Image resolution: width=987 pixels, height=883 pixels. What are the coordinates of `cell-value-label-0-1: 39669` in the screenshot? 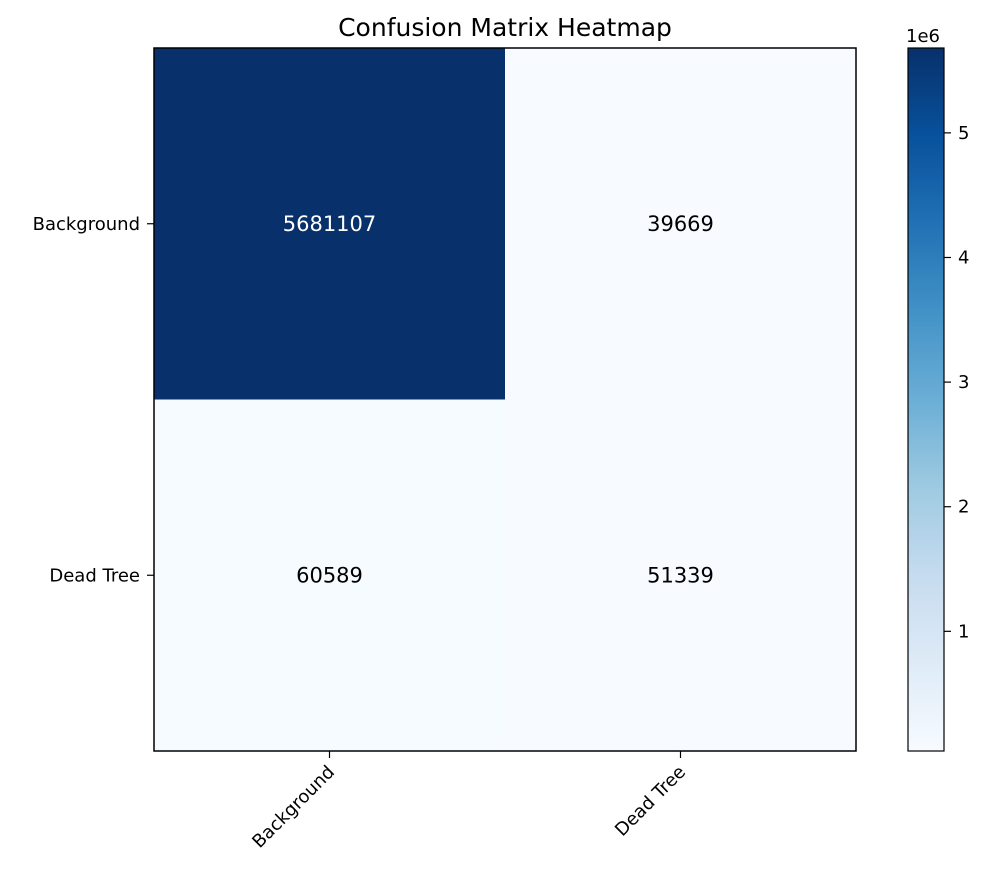 It's located at (680, 224).